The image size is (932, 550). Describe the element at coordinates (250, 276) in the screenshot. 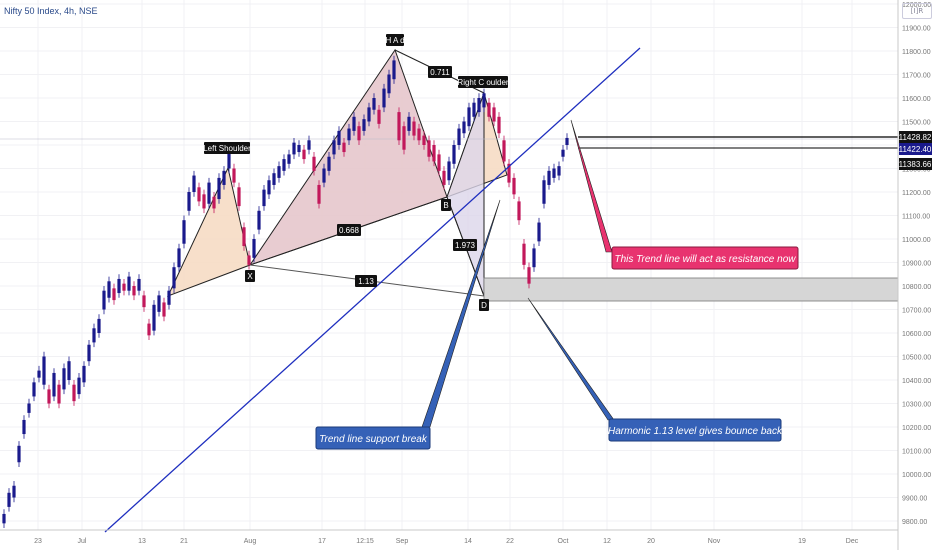

I see `label-x: X` at that location.